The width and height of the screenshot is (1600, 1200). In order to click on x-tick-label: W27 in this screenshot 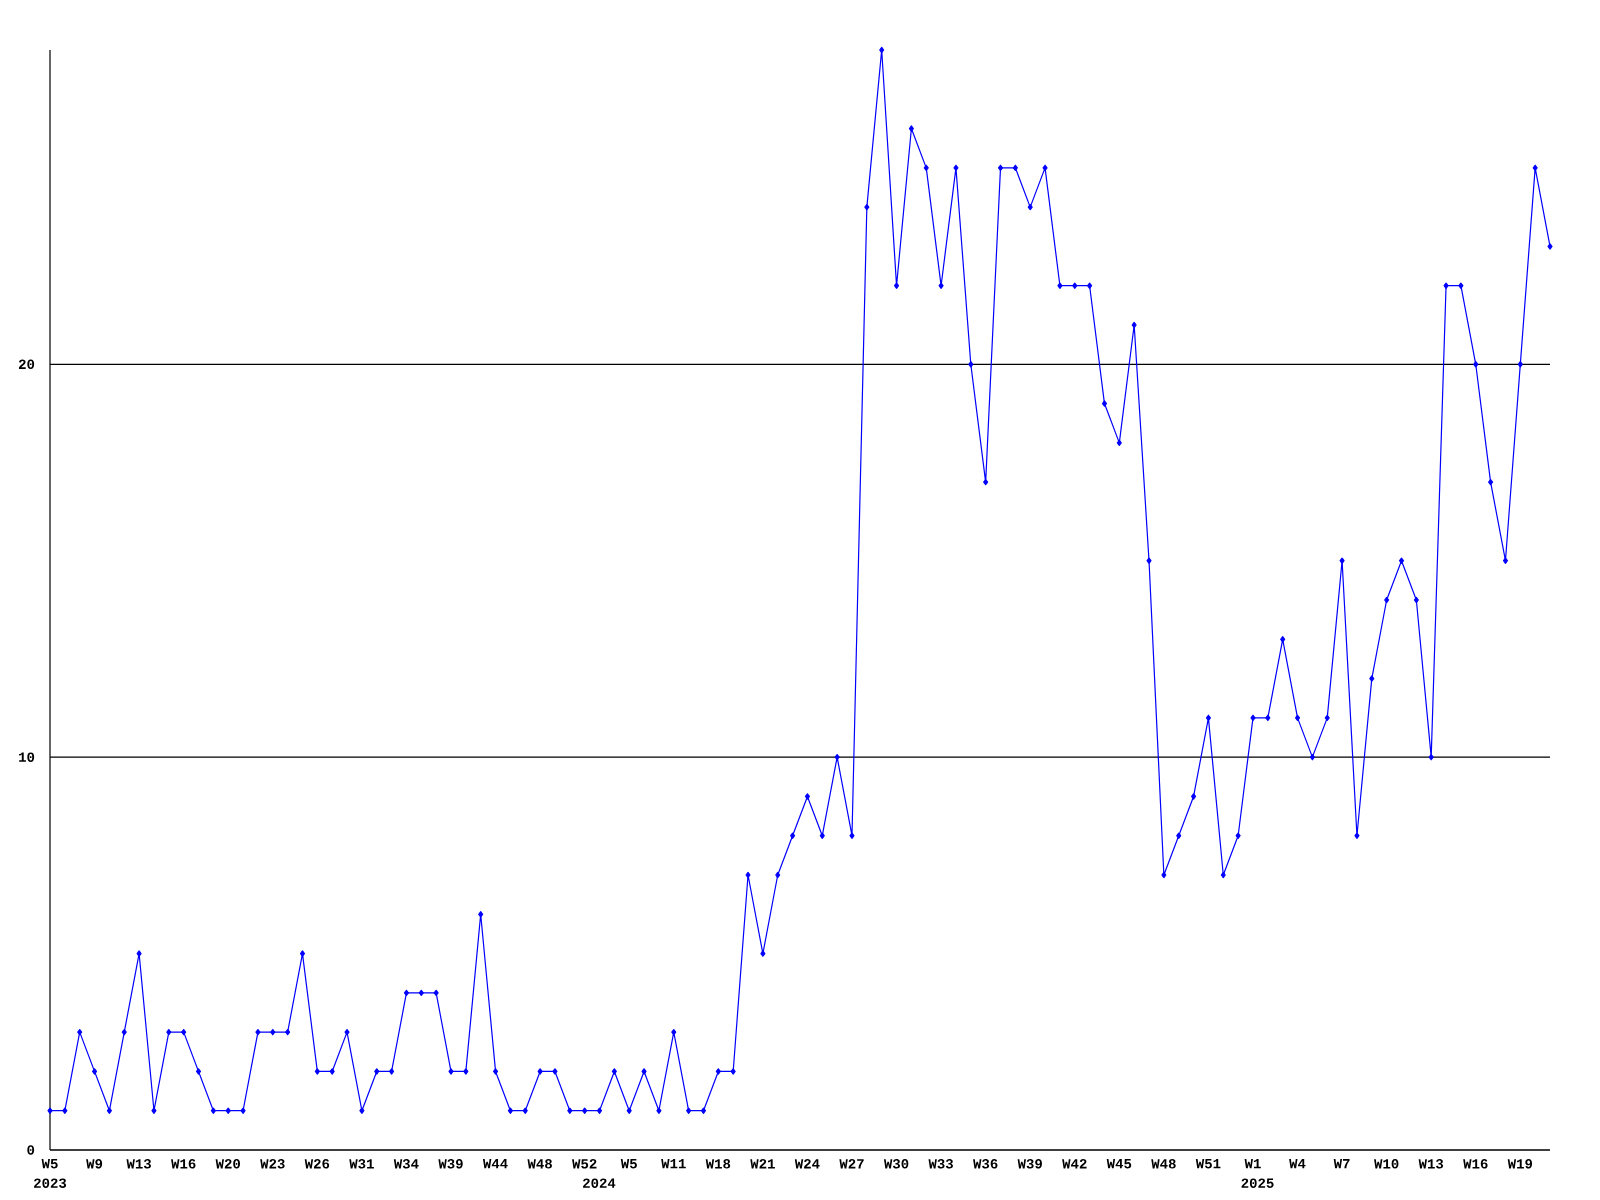, I will do `click(851, 1164)`.